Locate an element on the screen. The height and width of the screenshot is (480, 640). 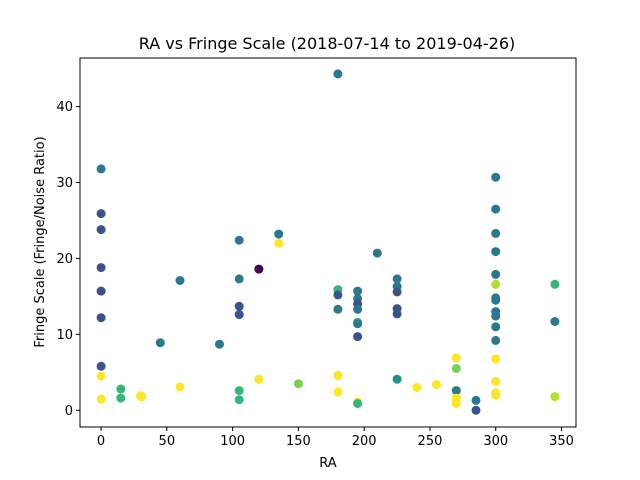
x-tick-label: 0 is located at coordinates (101, 441).